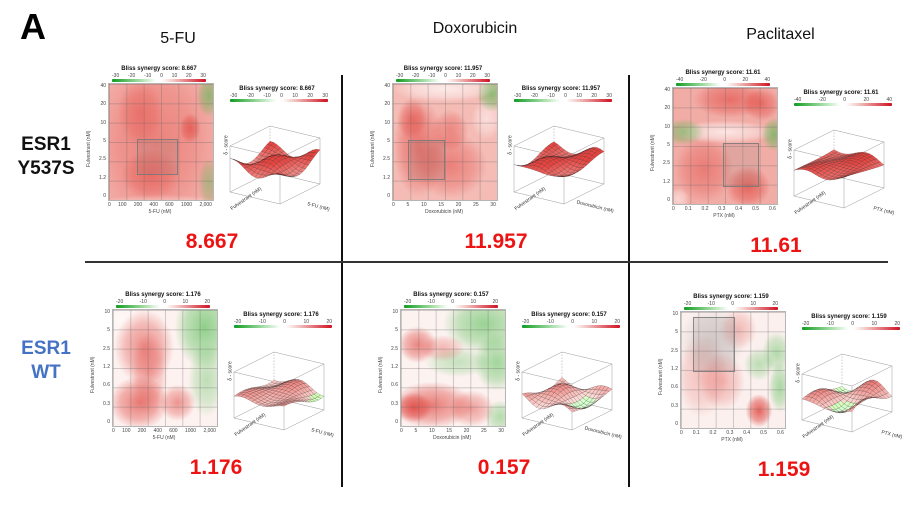  What do you see at coordinates (159, 77) in the screenshot?
I see `colorbar: -30 -20 -10 0 10 20 30` at bounding box center [159, 77].